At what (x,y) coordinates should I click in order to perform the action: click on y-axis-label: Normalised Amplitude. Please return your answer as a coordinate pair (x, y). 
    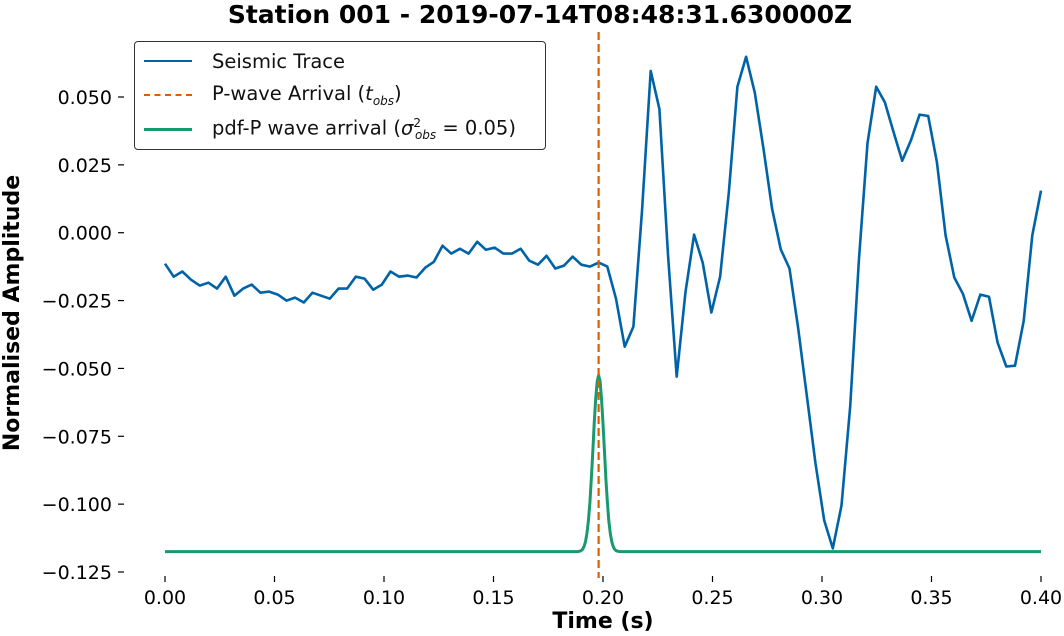
    Looking at the image, I should click on (12, 313).